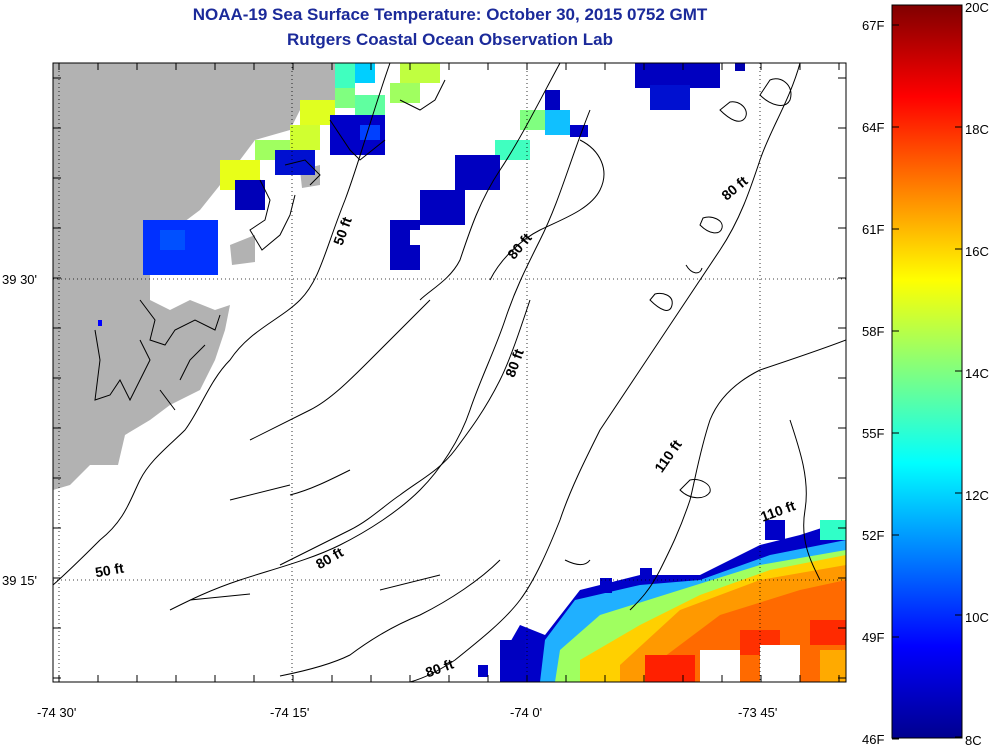 The width and height of the screenshot is (992, 754). I want to click on x-tick-label: -74 0', so click(526, 712).